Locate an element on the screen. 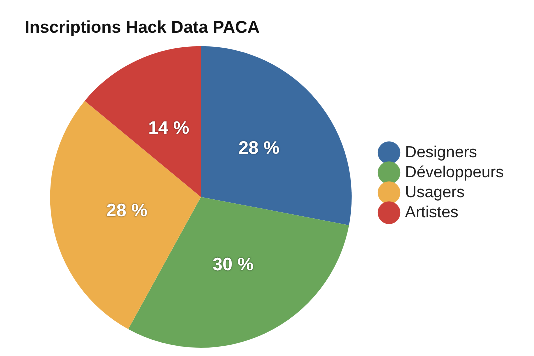 This screenshot has height=356, width=534. legend-label: Designers is located at coordinates (441, 153).